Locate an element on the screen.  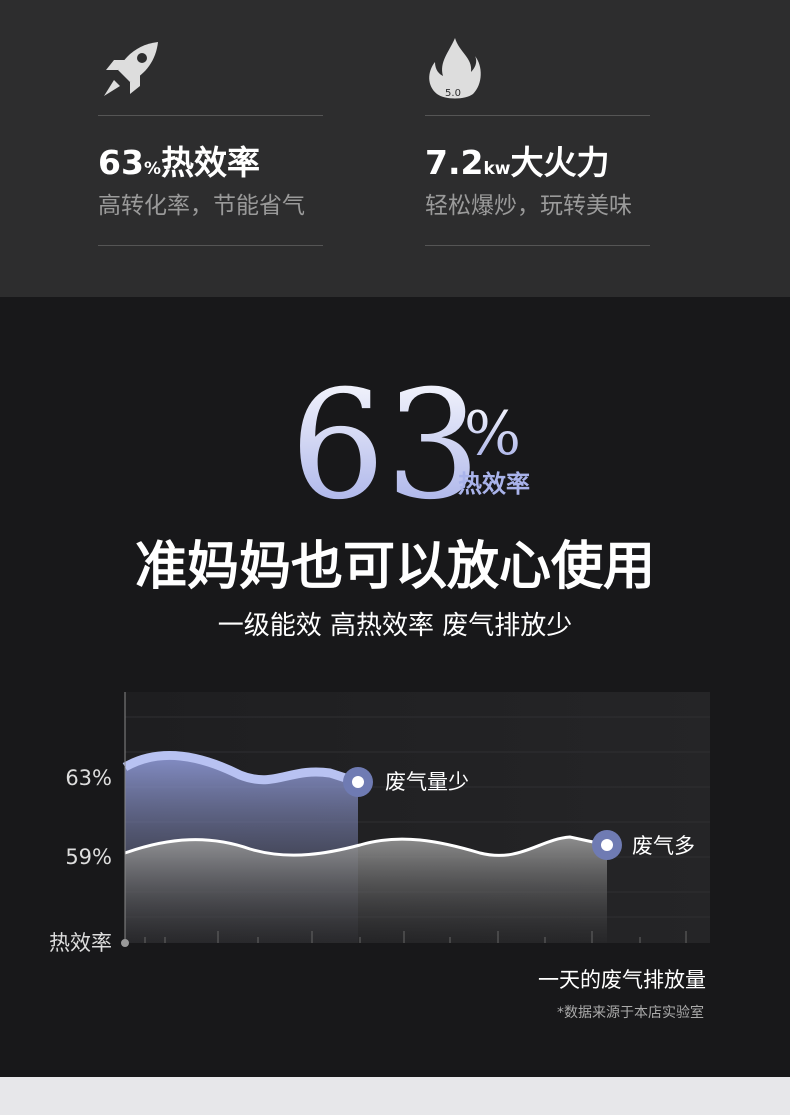
feature-title: 7.2kw大火力 is located at coordinates (517, 162).